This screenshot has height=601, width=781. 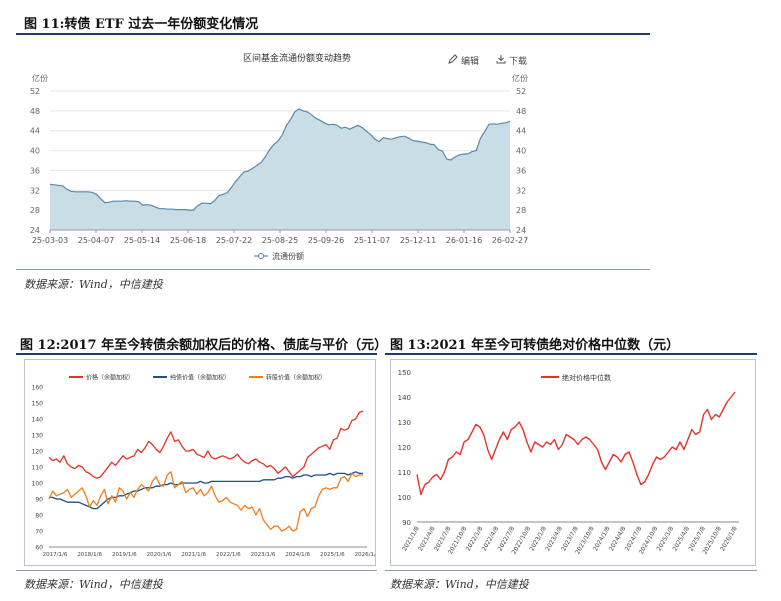 What do you see at coordinates (576, 443) in the screenshot?
I see `series-line-median` at bounding box center [576, 443].